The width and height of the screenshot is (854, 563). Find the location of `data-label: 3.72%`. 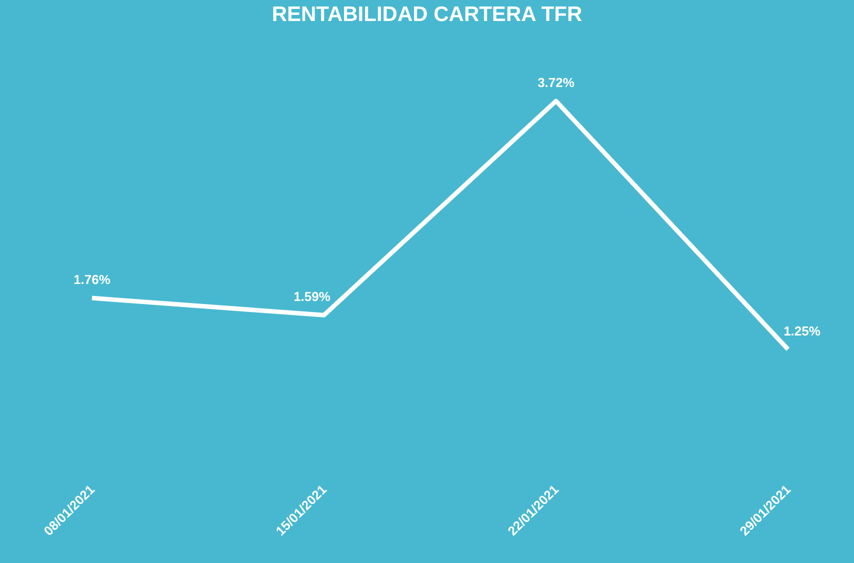

data-label: 3.72% is located at coordinates (556, 82).